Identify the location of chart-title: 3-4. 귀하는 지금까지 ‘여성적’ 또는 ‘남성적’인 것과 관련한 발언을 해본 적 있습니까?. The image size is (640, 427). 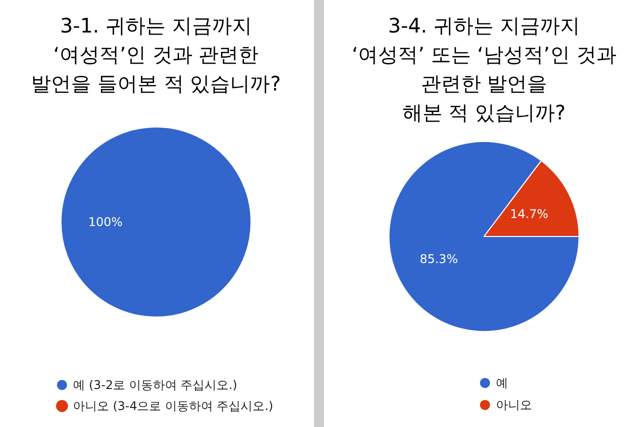
(484, 69).